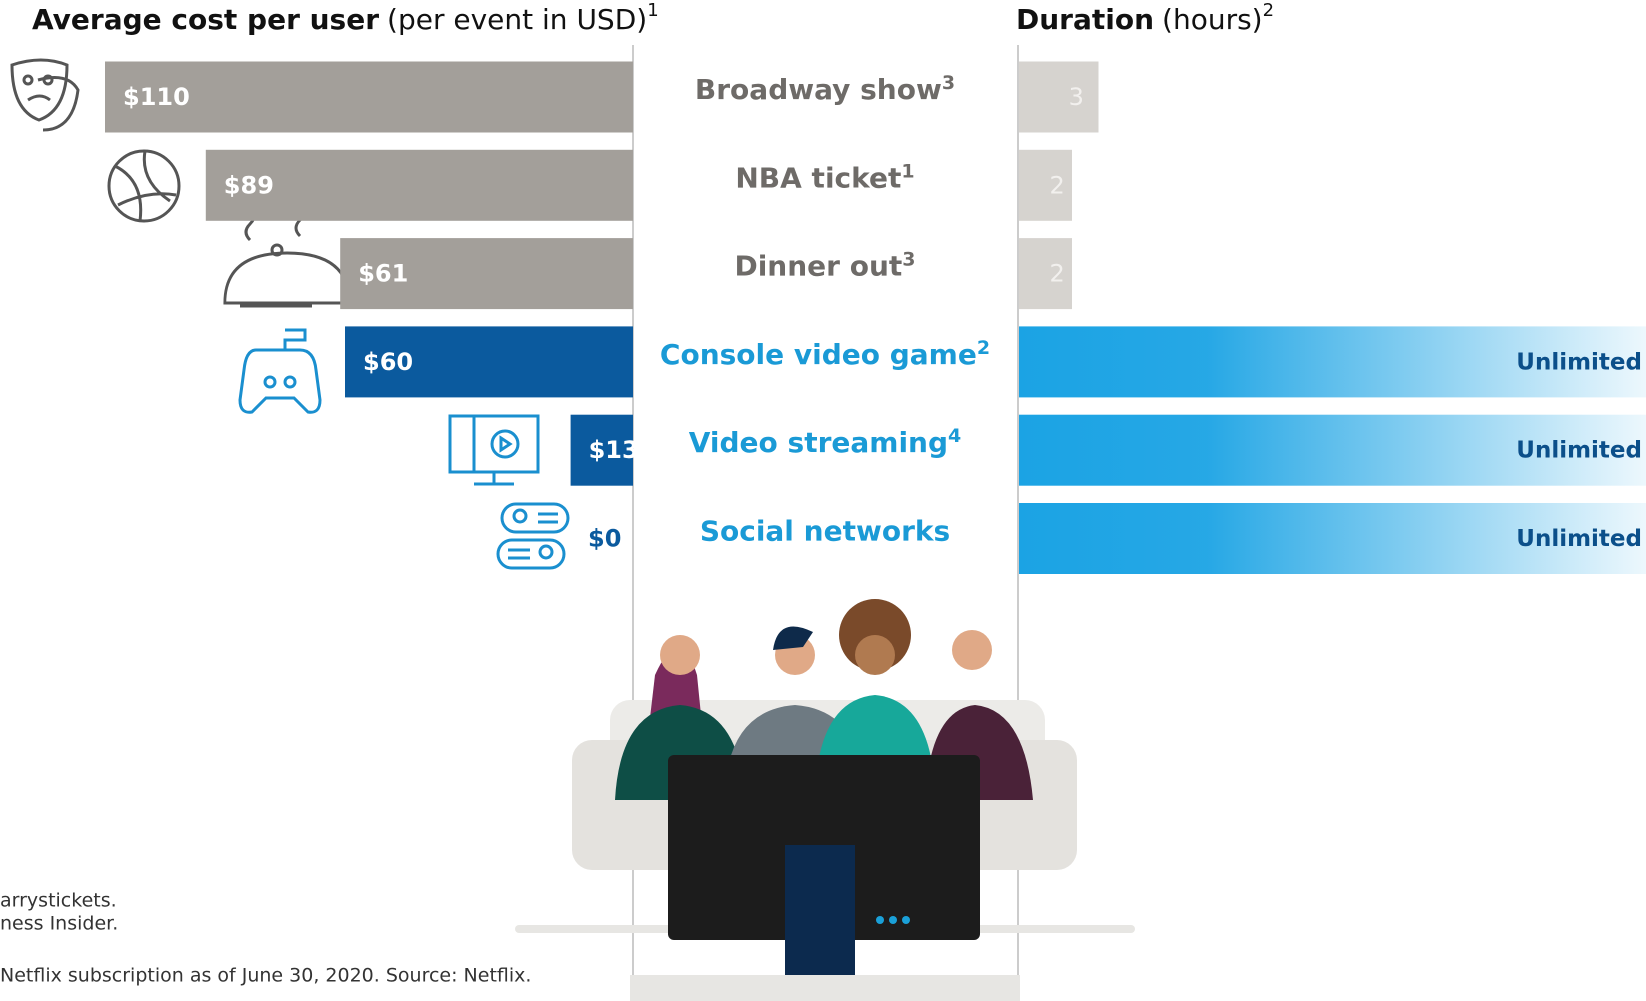 This screenshot has height=1001, width=1646. What do you see at coordinates (249, 185) in the screenshot?
I see `cost-label: $89` at bounding box center [249, 185].